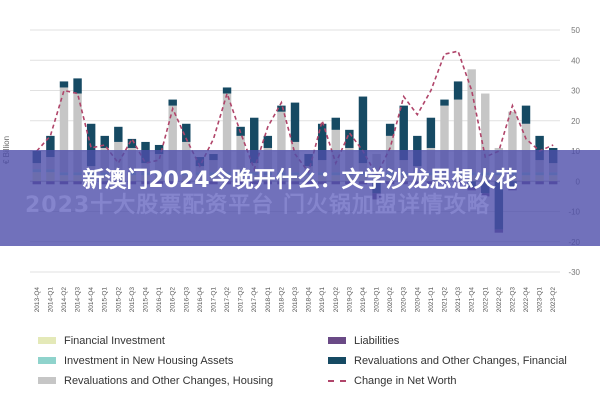 The height and width of the screenshot is (400, 600). I want to click on legend-swatch-revaluations-housing, so click(47, 380).